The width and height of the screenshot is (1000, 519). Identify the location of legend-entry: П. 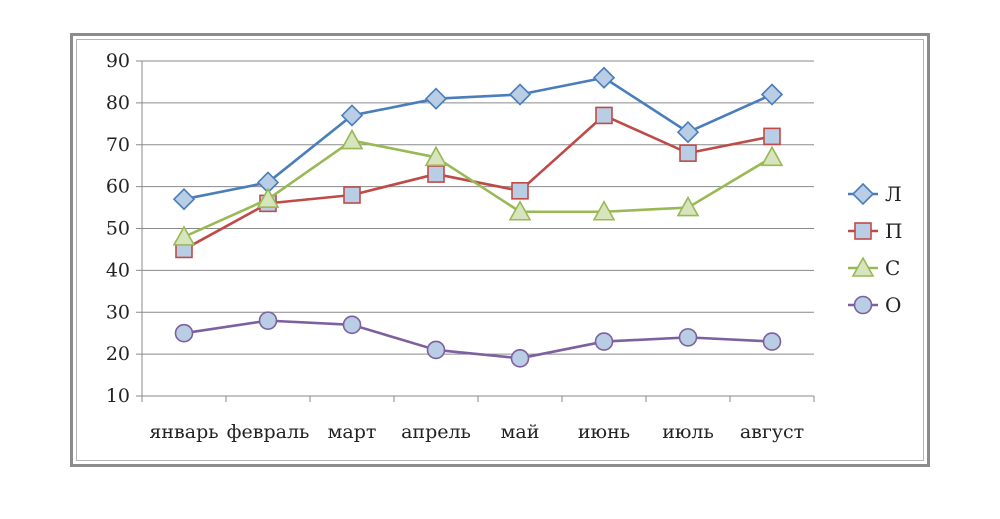
(875, 231).